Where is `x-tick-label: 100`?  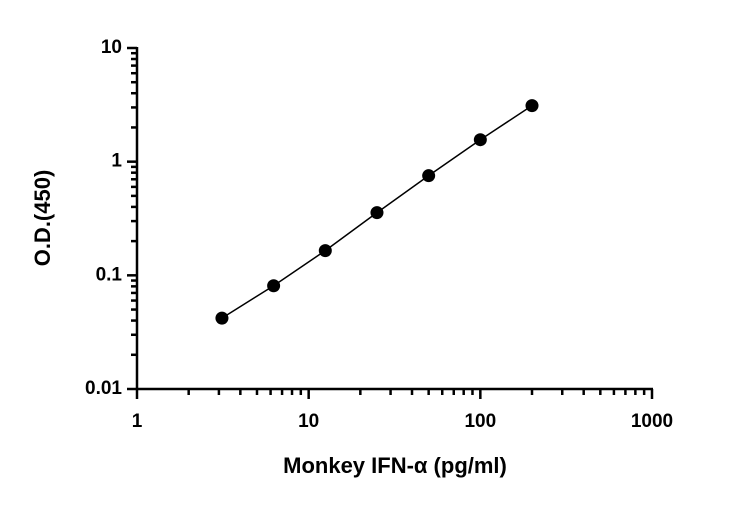
x-tick-label: 100 is located at coordinates (480, 421).